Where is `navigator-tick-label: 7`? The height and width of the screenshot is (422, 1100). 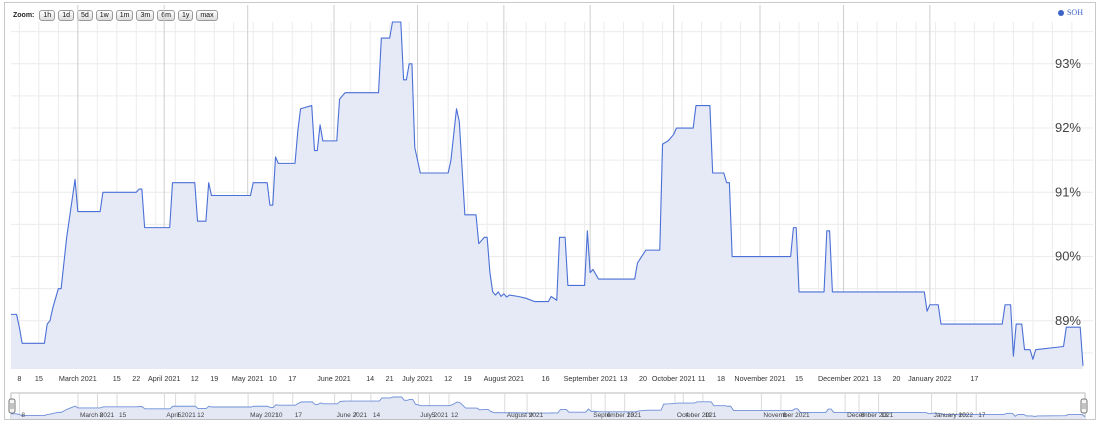
navigator-tick-label: 7 is located at coordinates (355, 415).